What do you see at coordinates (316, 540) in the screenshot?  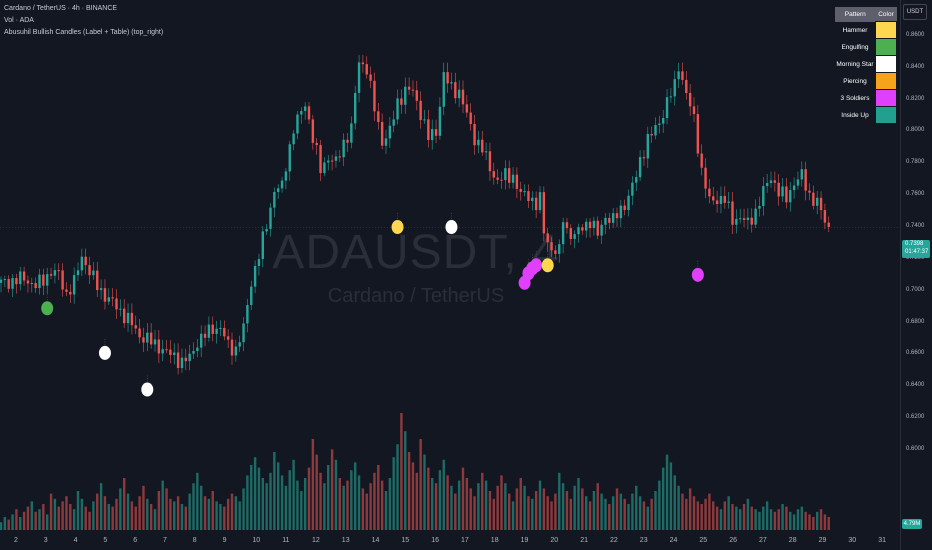 I see `time-tick-label: 12` at bounding box center [316, 540].